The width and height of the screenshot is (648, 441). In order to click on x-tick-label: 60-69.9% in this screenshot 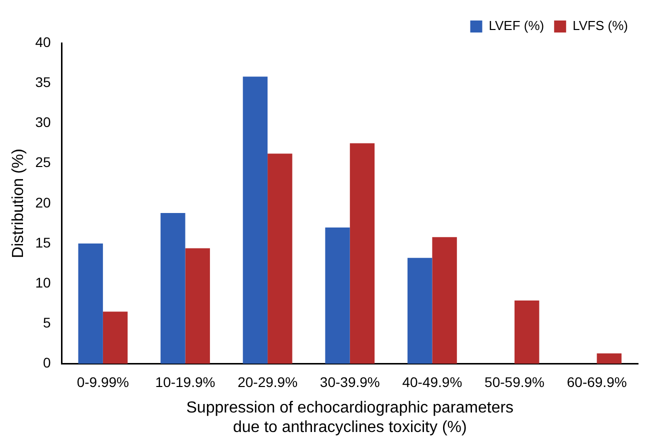, I will do `click(596, 382)`.